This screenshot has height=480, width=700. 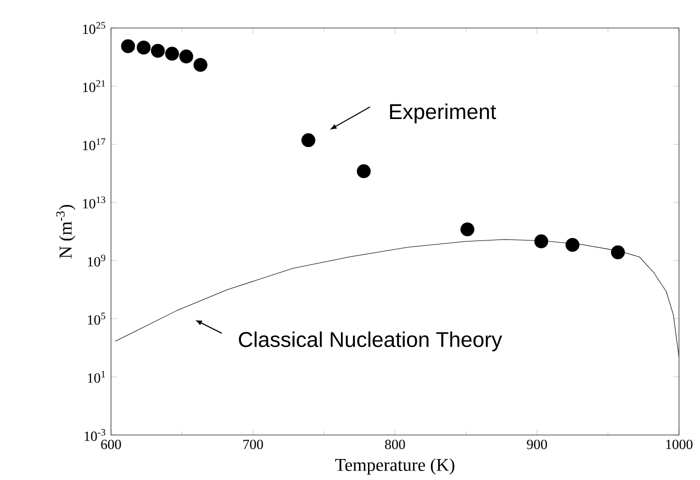 What do you see at coordinates (95, 435) in the screenshot?
I see `y-tick-label: 10$^{-3}$` at bounding box center [95, 435].